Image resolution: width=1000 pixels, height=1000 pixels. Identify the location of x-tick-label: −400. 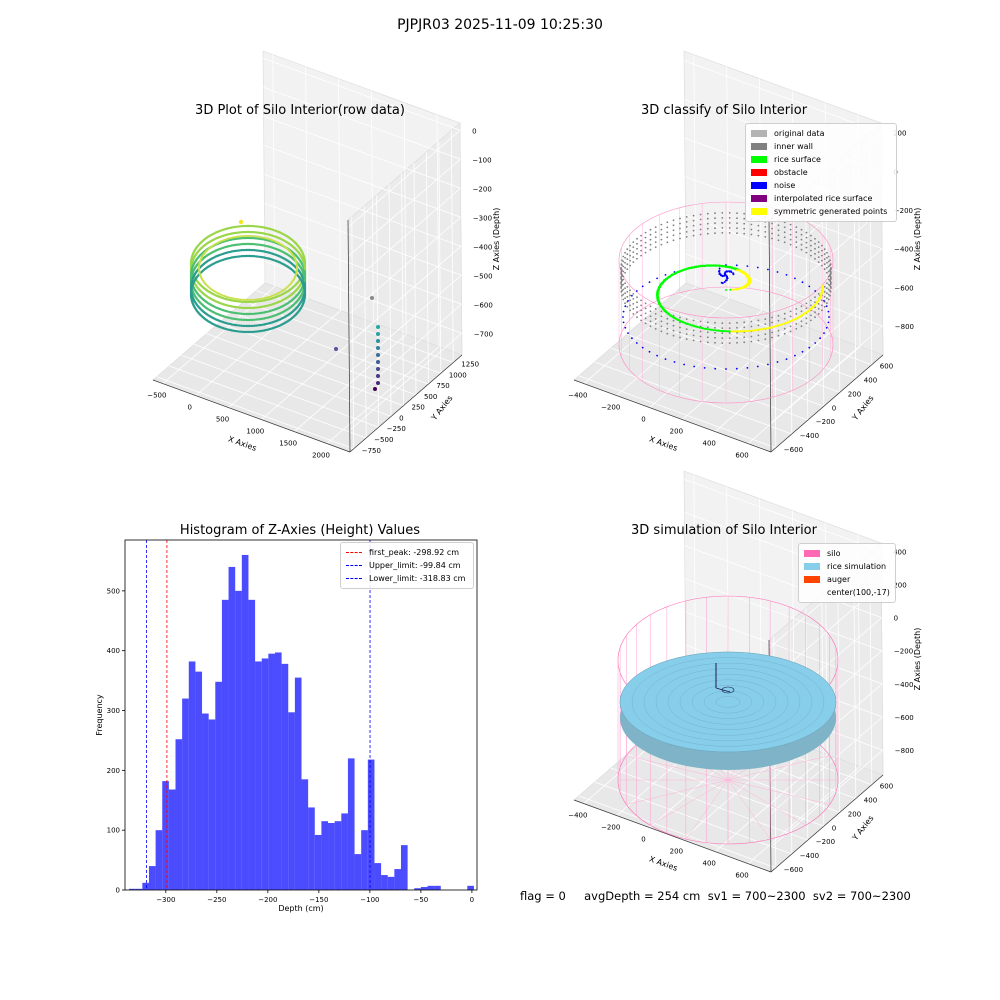
(577, 816).